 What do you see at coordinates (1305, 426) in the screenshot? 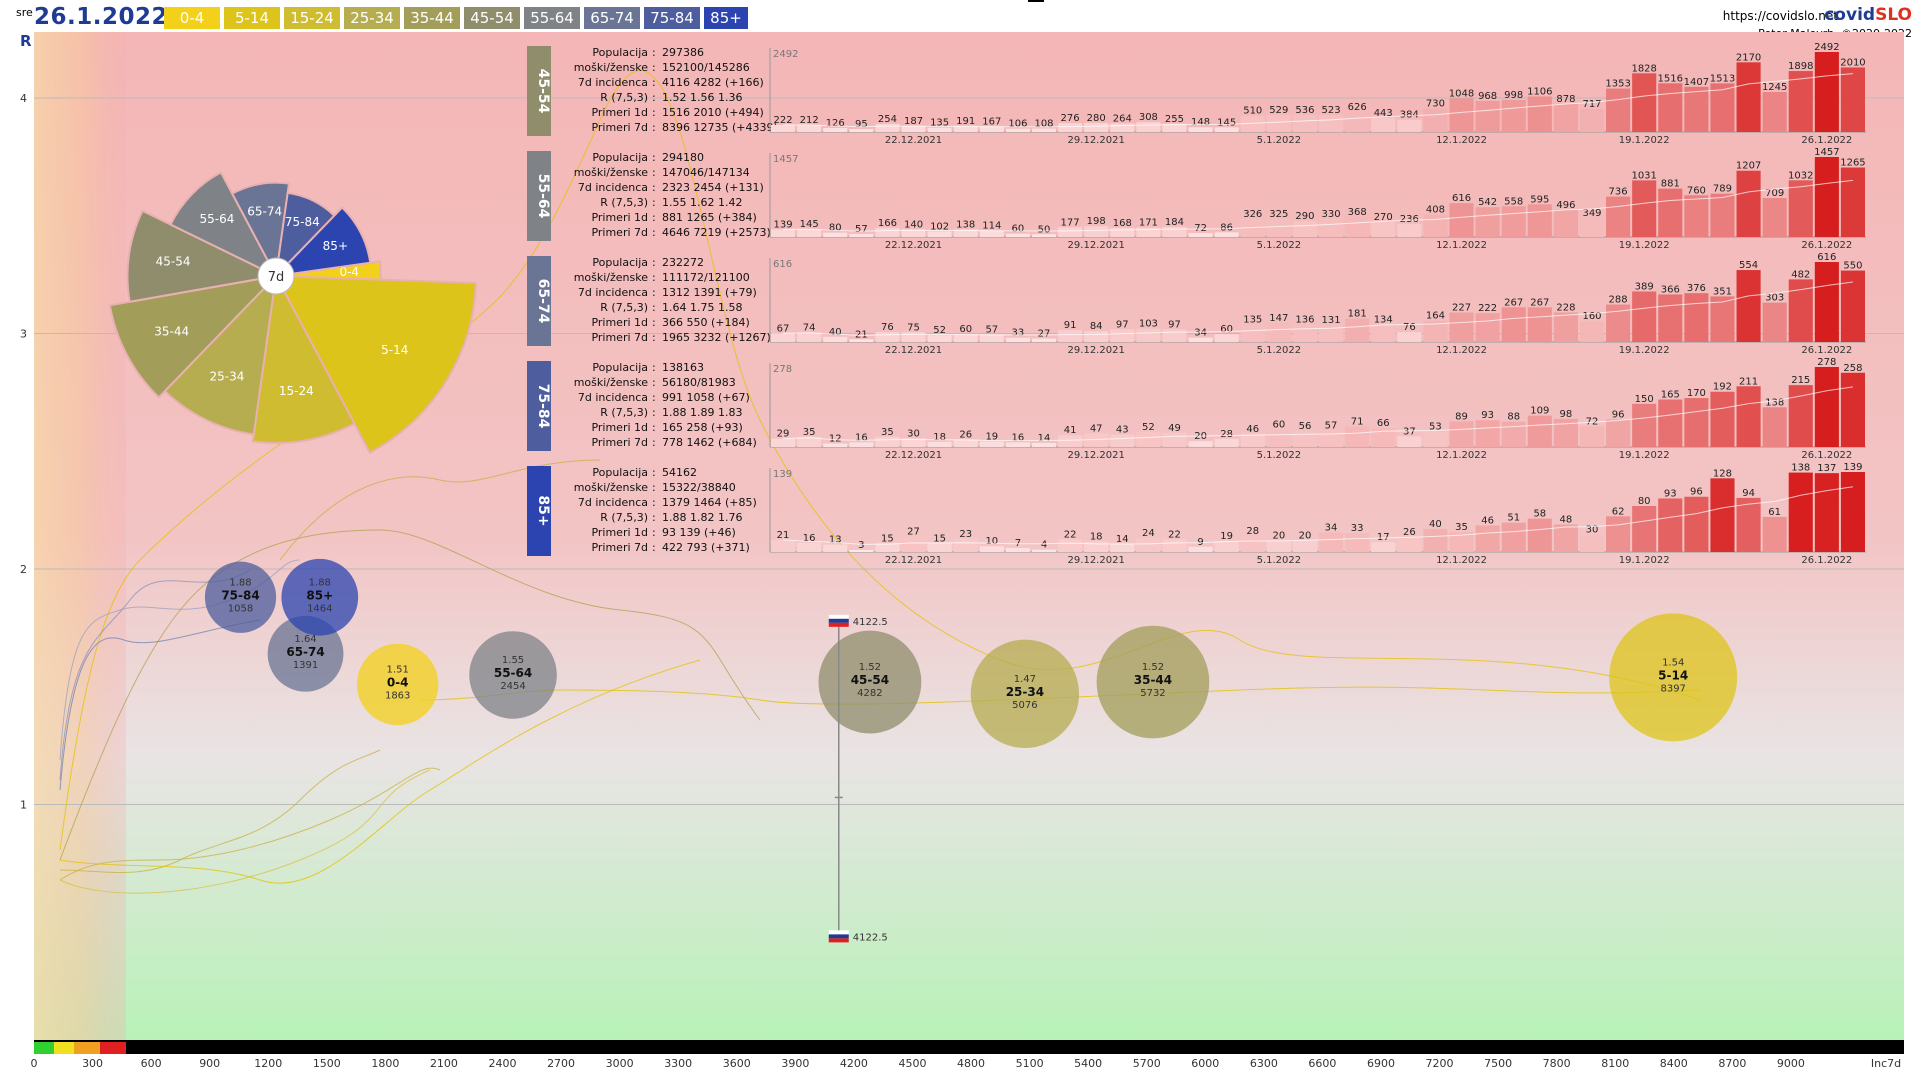
I see `bar-value-label: 56` at bounding box center [1305, 426].